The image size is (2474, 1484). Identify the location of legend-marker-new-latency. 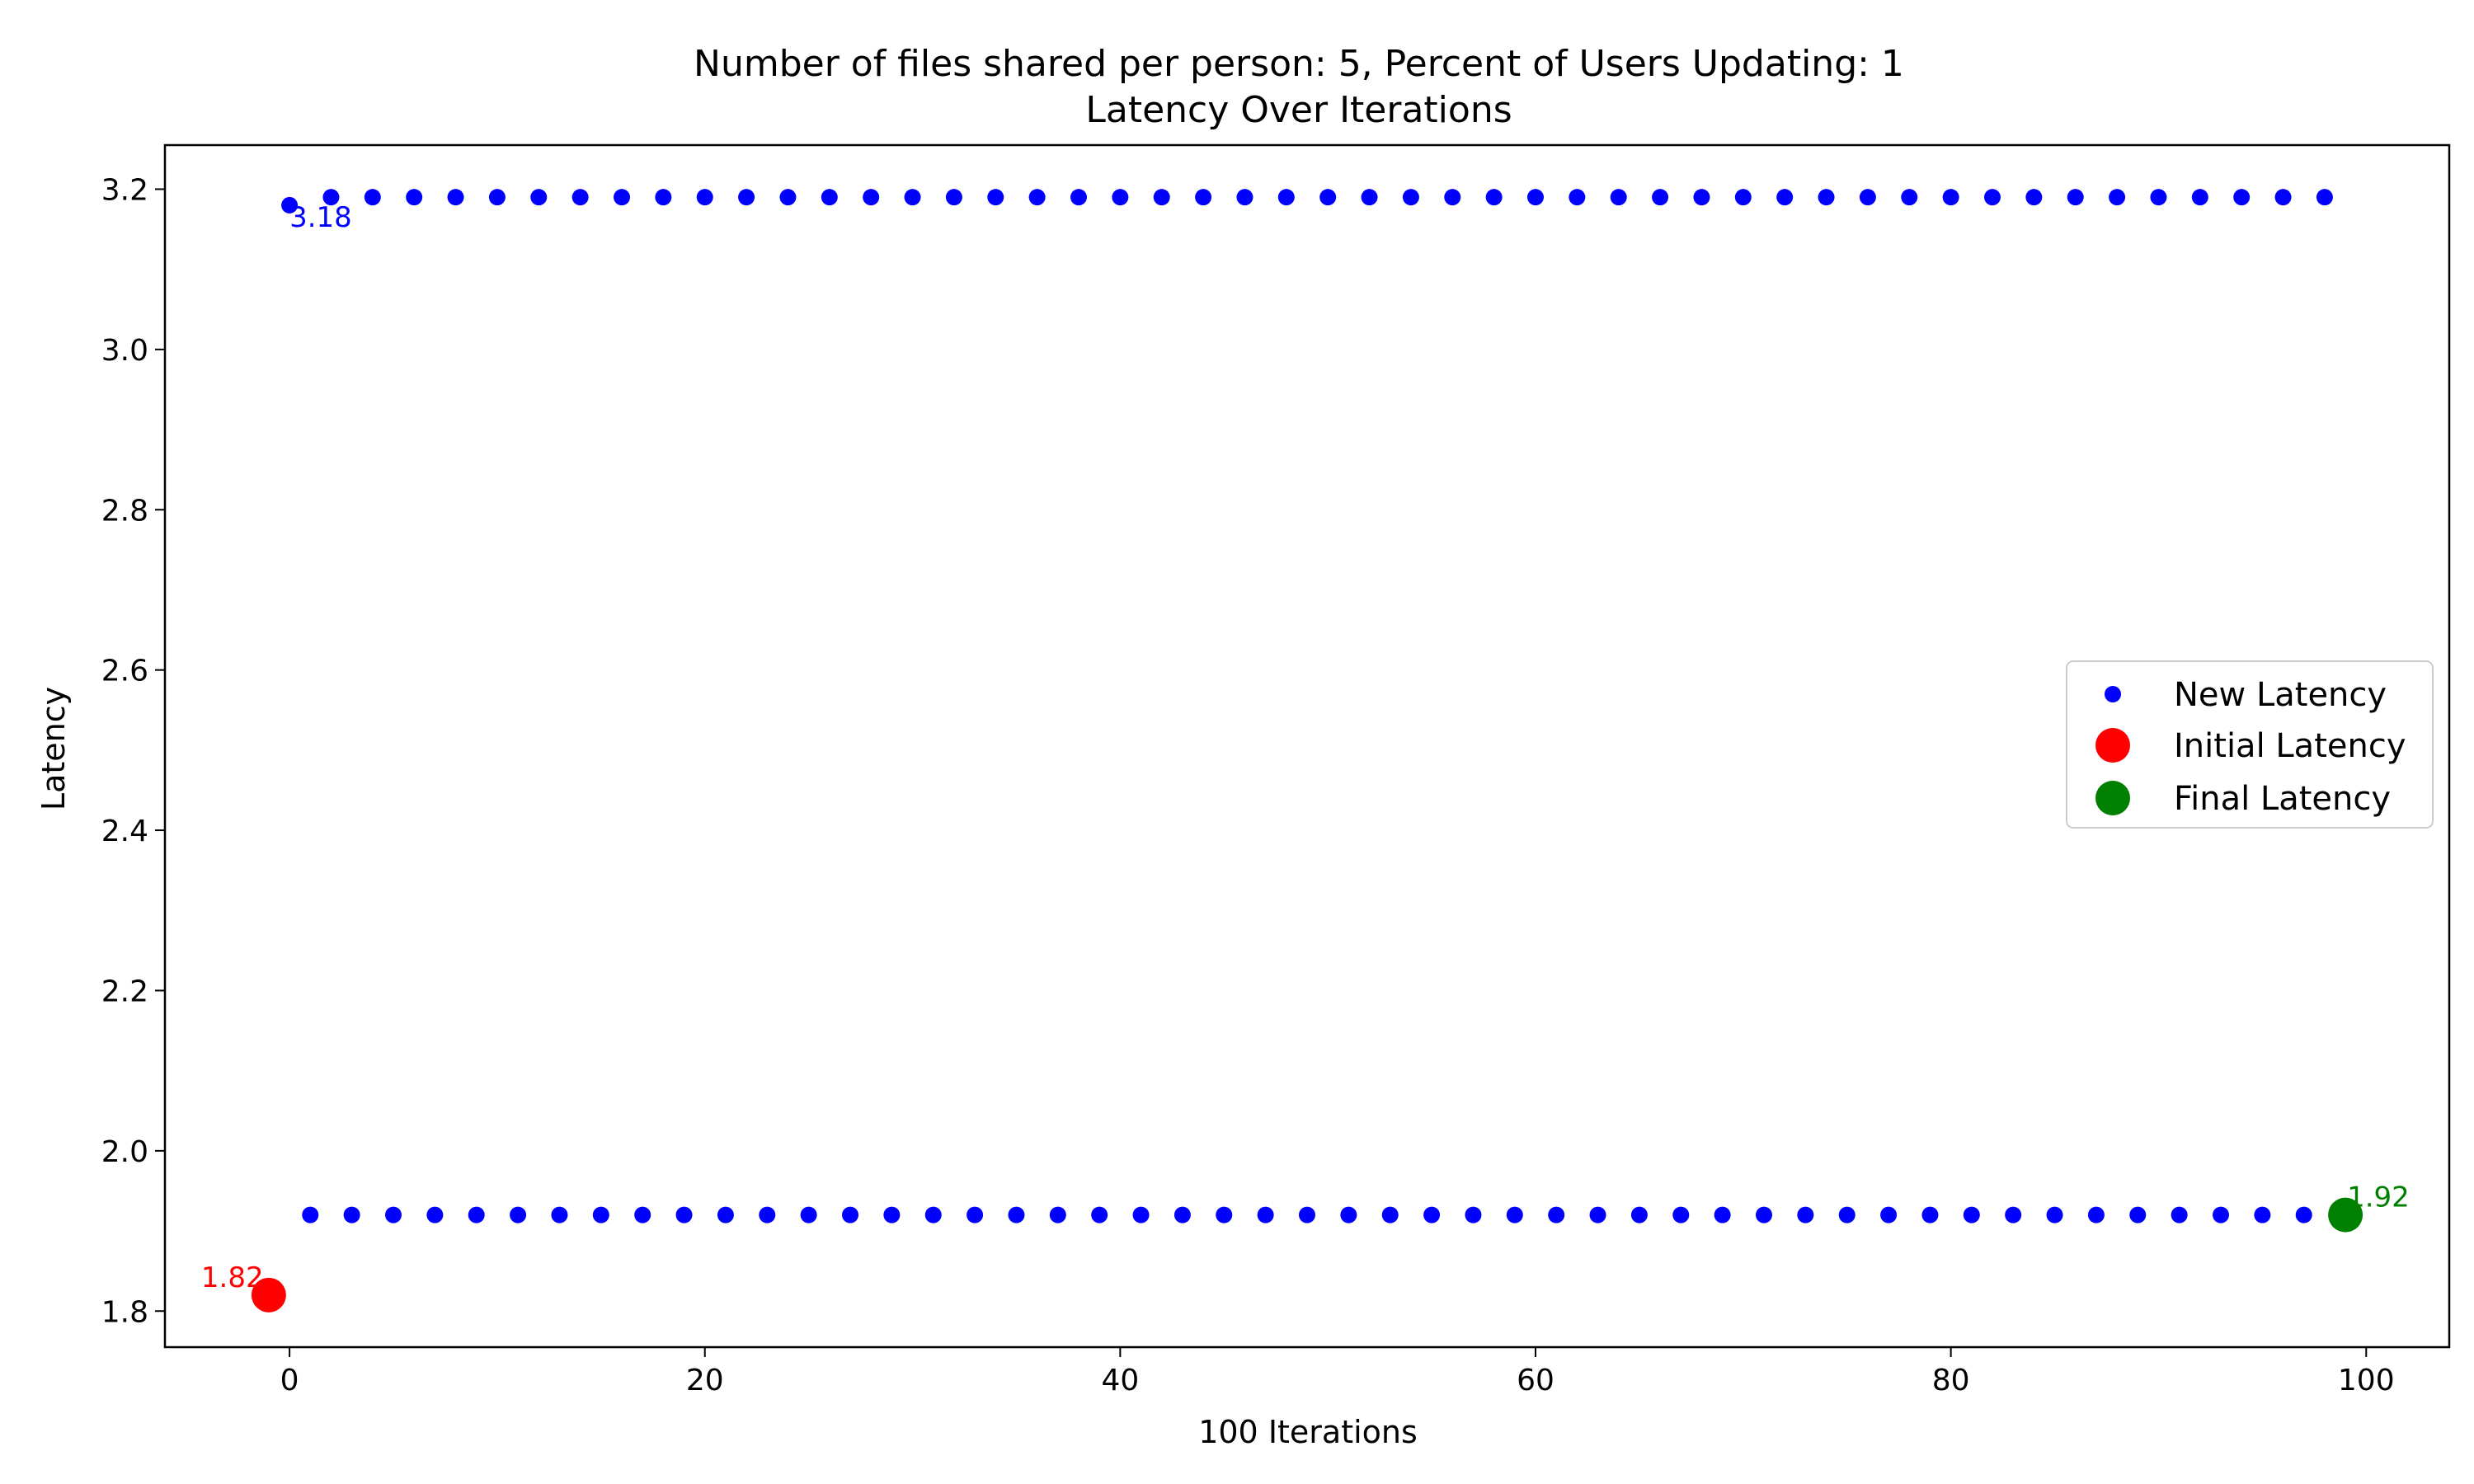
(2113, 694).